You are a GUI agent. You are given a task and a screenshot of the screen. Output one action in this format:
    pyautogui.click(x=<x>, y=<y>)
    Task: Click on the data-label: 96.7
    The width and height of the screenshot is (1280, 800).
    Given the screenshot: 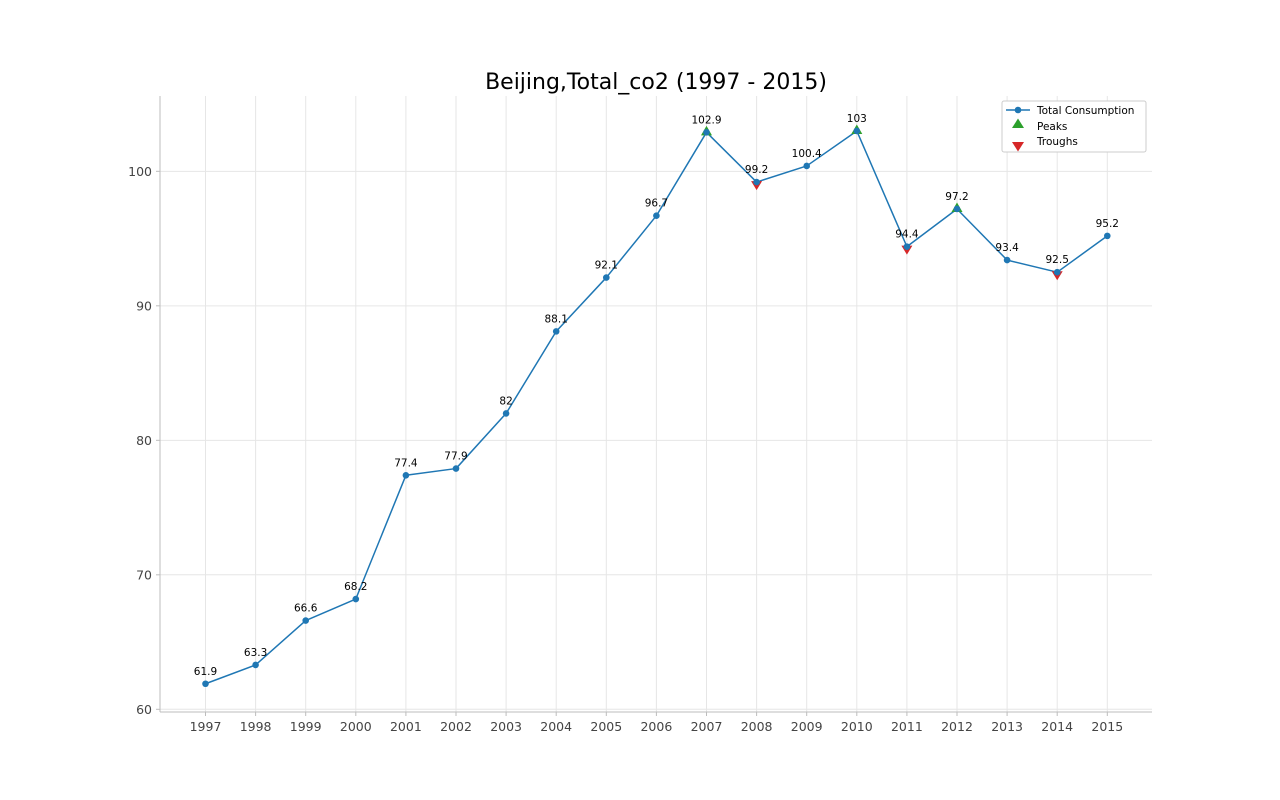 What is the action you would take?
    pyautogui.click(x=656, y=204)
    